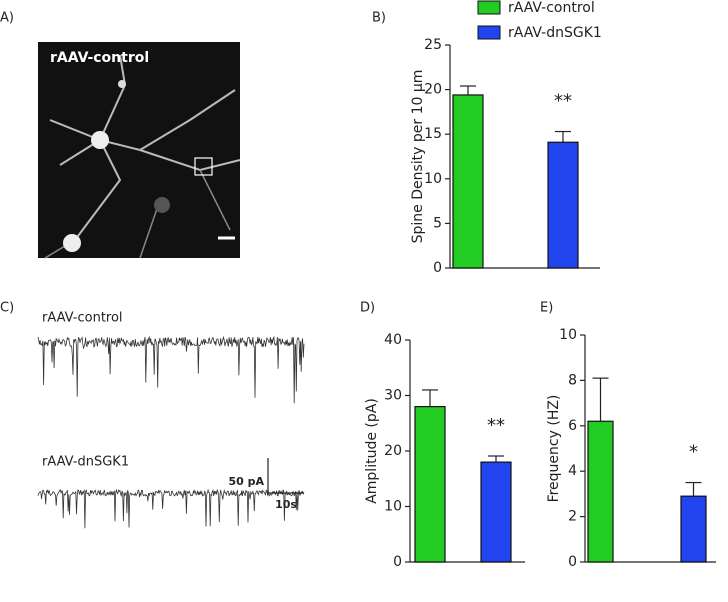  Describe the element at coordinates (555, 33) in the screenshot. I see `legend-label: rAAV-dnSGK1` at that location.